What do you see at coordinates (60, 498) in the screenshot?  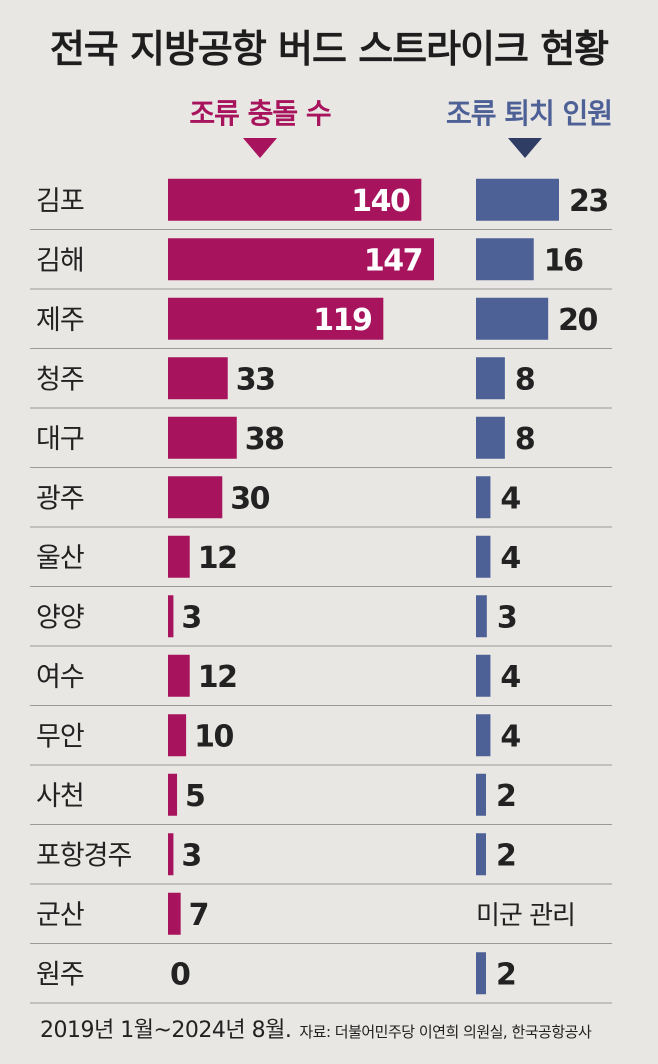 I see `category-label: 광주` at bounding box center [60, 498].